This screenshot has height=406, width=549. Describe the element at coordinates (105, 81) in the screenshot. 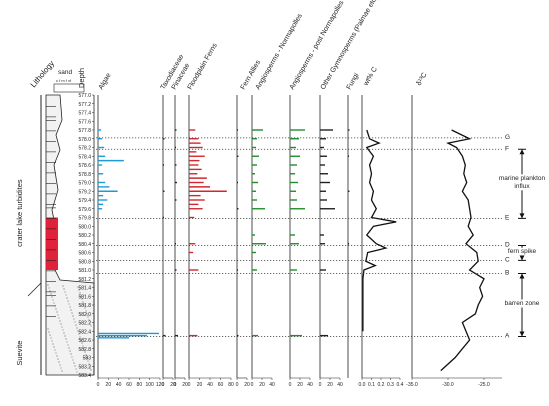

I see `panel-label: Algae` at that location.